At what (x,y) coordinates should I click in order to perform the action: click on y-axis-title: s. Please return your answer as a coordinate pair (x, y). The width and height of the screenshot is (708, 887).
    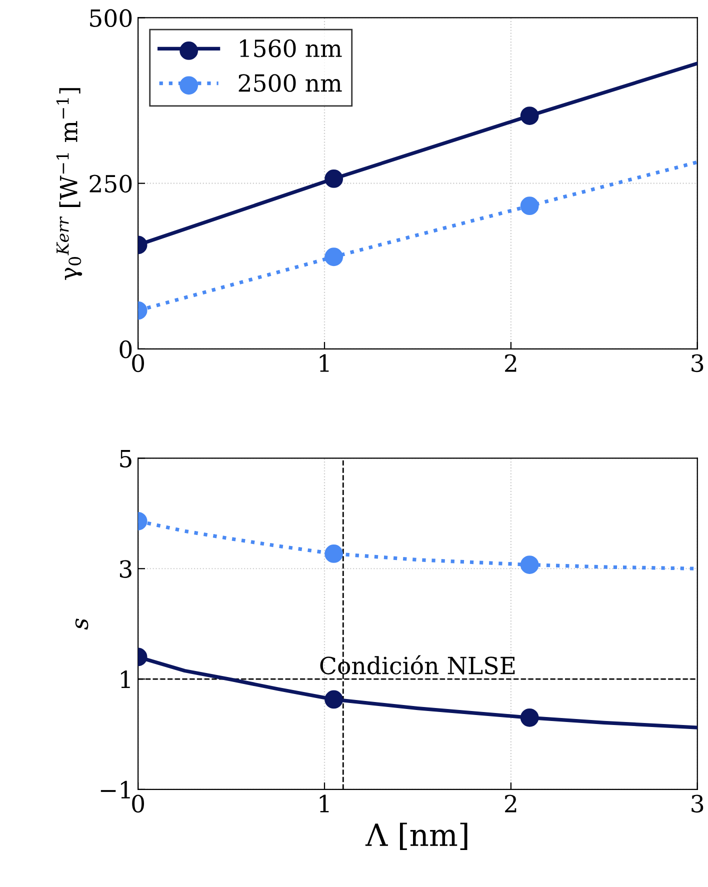
    Looking at the image, I should click on (81, 624).